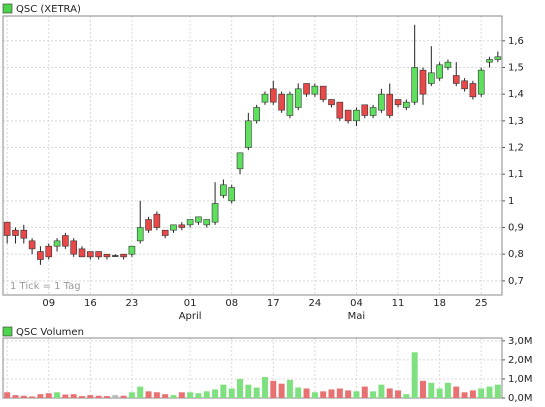  What do you see at coordinates (315, 303) in the screenshot?
I see `x-tick-label: 24` at bounding box center [315, 303].